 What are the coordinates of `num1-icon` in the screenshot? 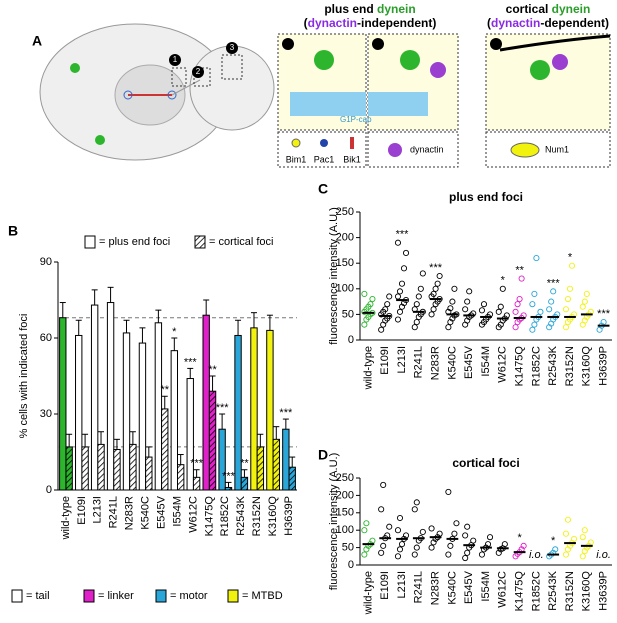 It's located at (525, 150).